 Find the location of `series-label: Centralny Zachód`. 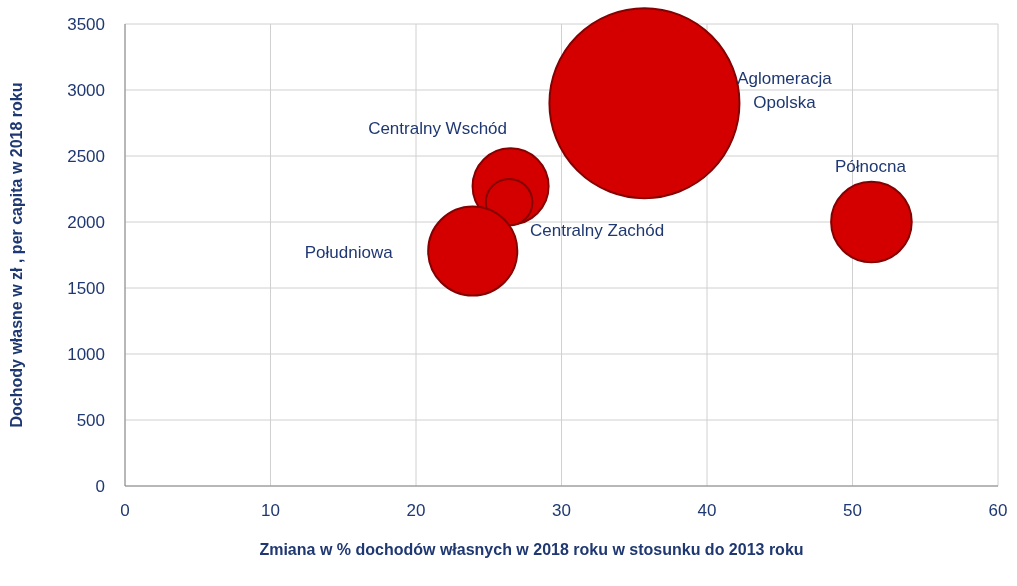

series-label: Centralny Zachód is located at coordinates (597, 231).